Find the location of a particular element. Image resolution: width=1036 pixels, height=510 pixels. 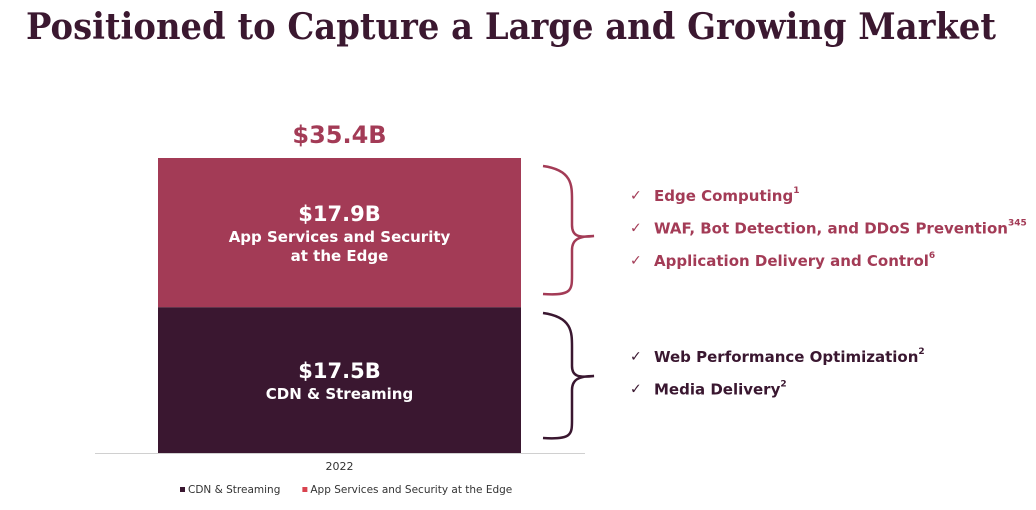

annotation-sup: 345 is located at coordinates (1017, 223).